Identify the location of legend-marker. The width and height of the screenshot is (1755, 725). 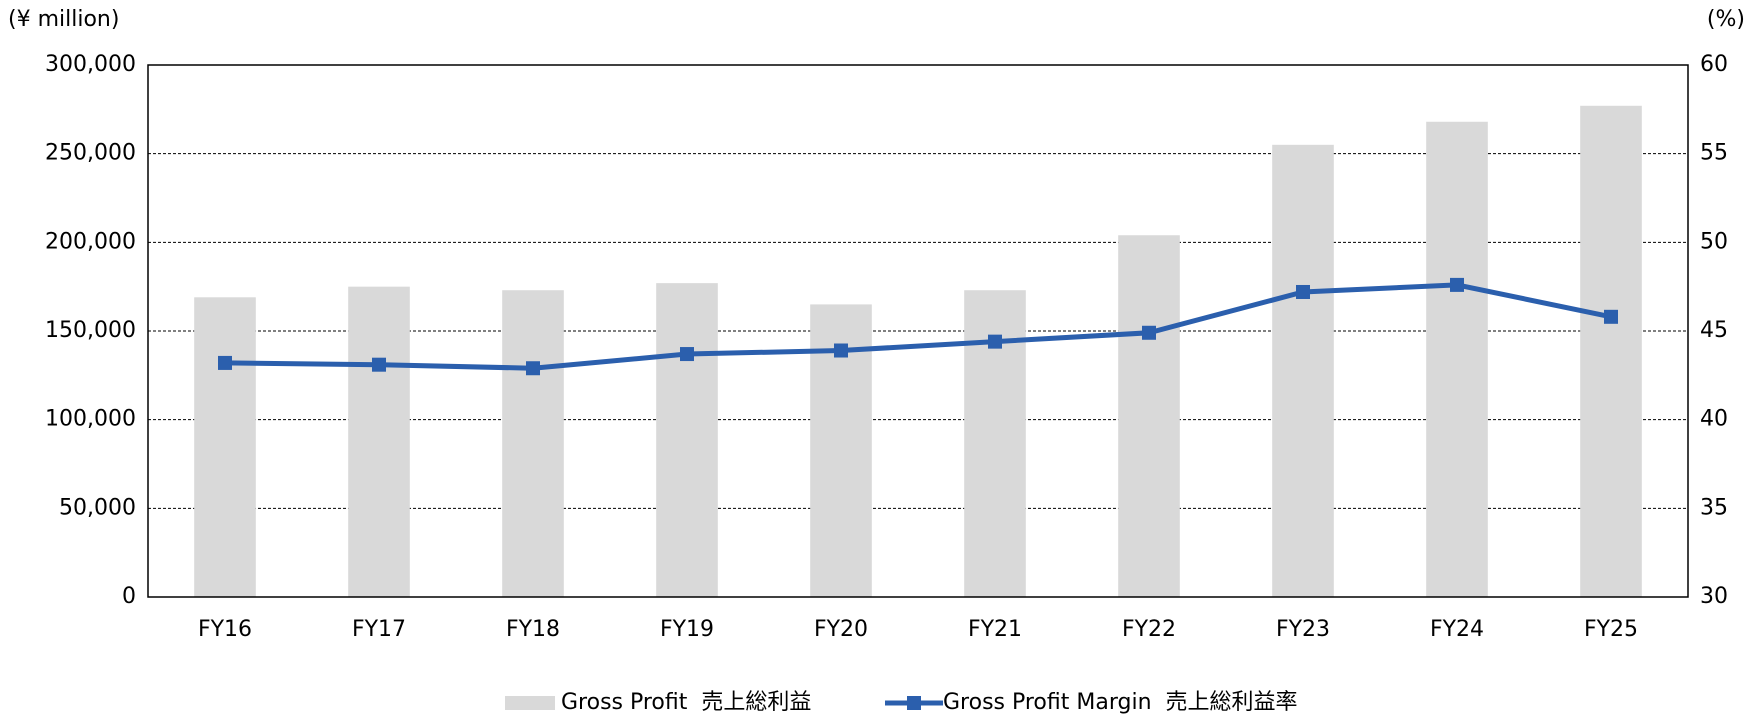
(914, 703).